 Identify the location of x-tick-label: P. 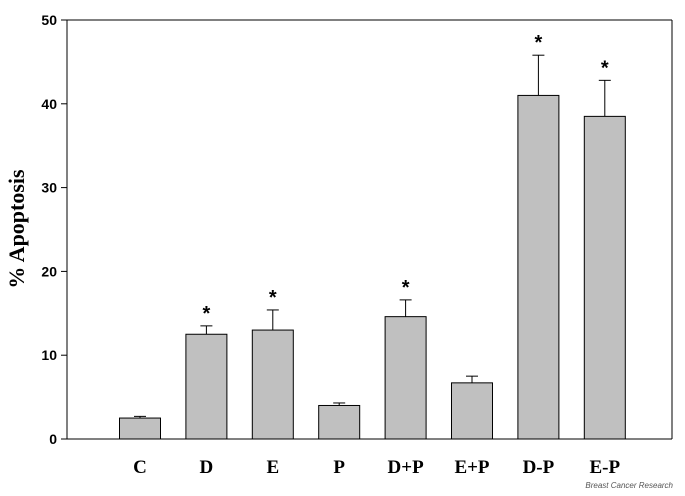
(339, 467).